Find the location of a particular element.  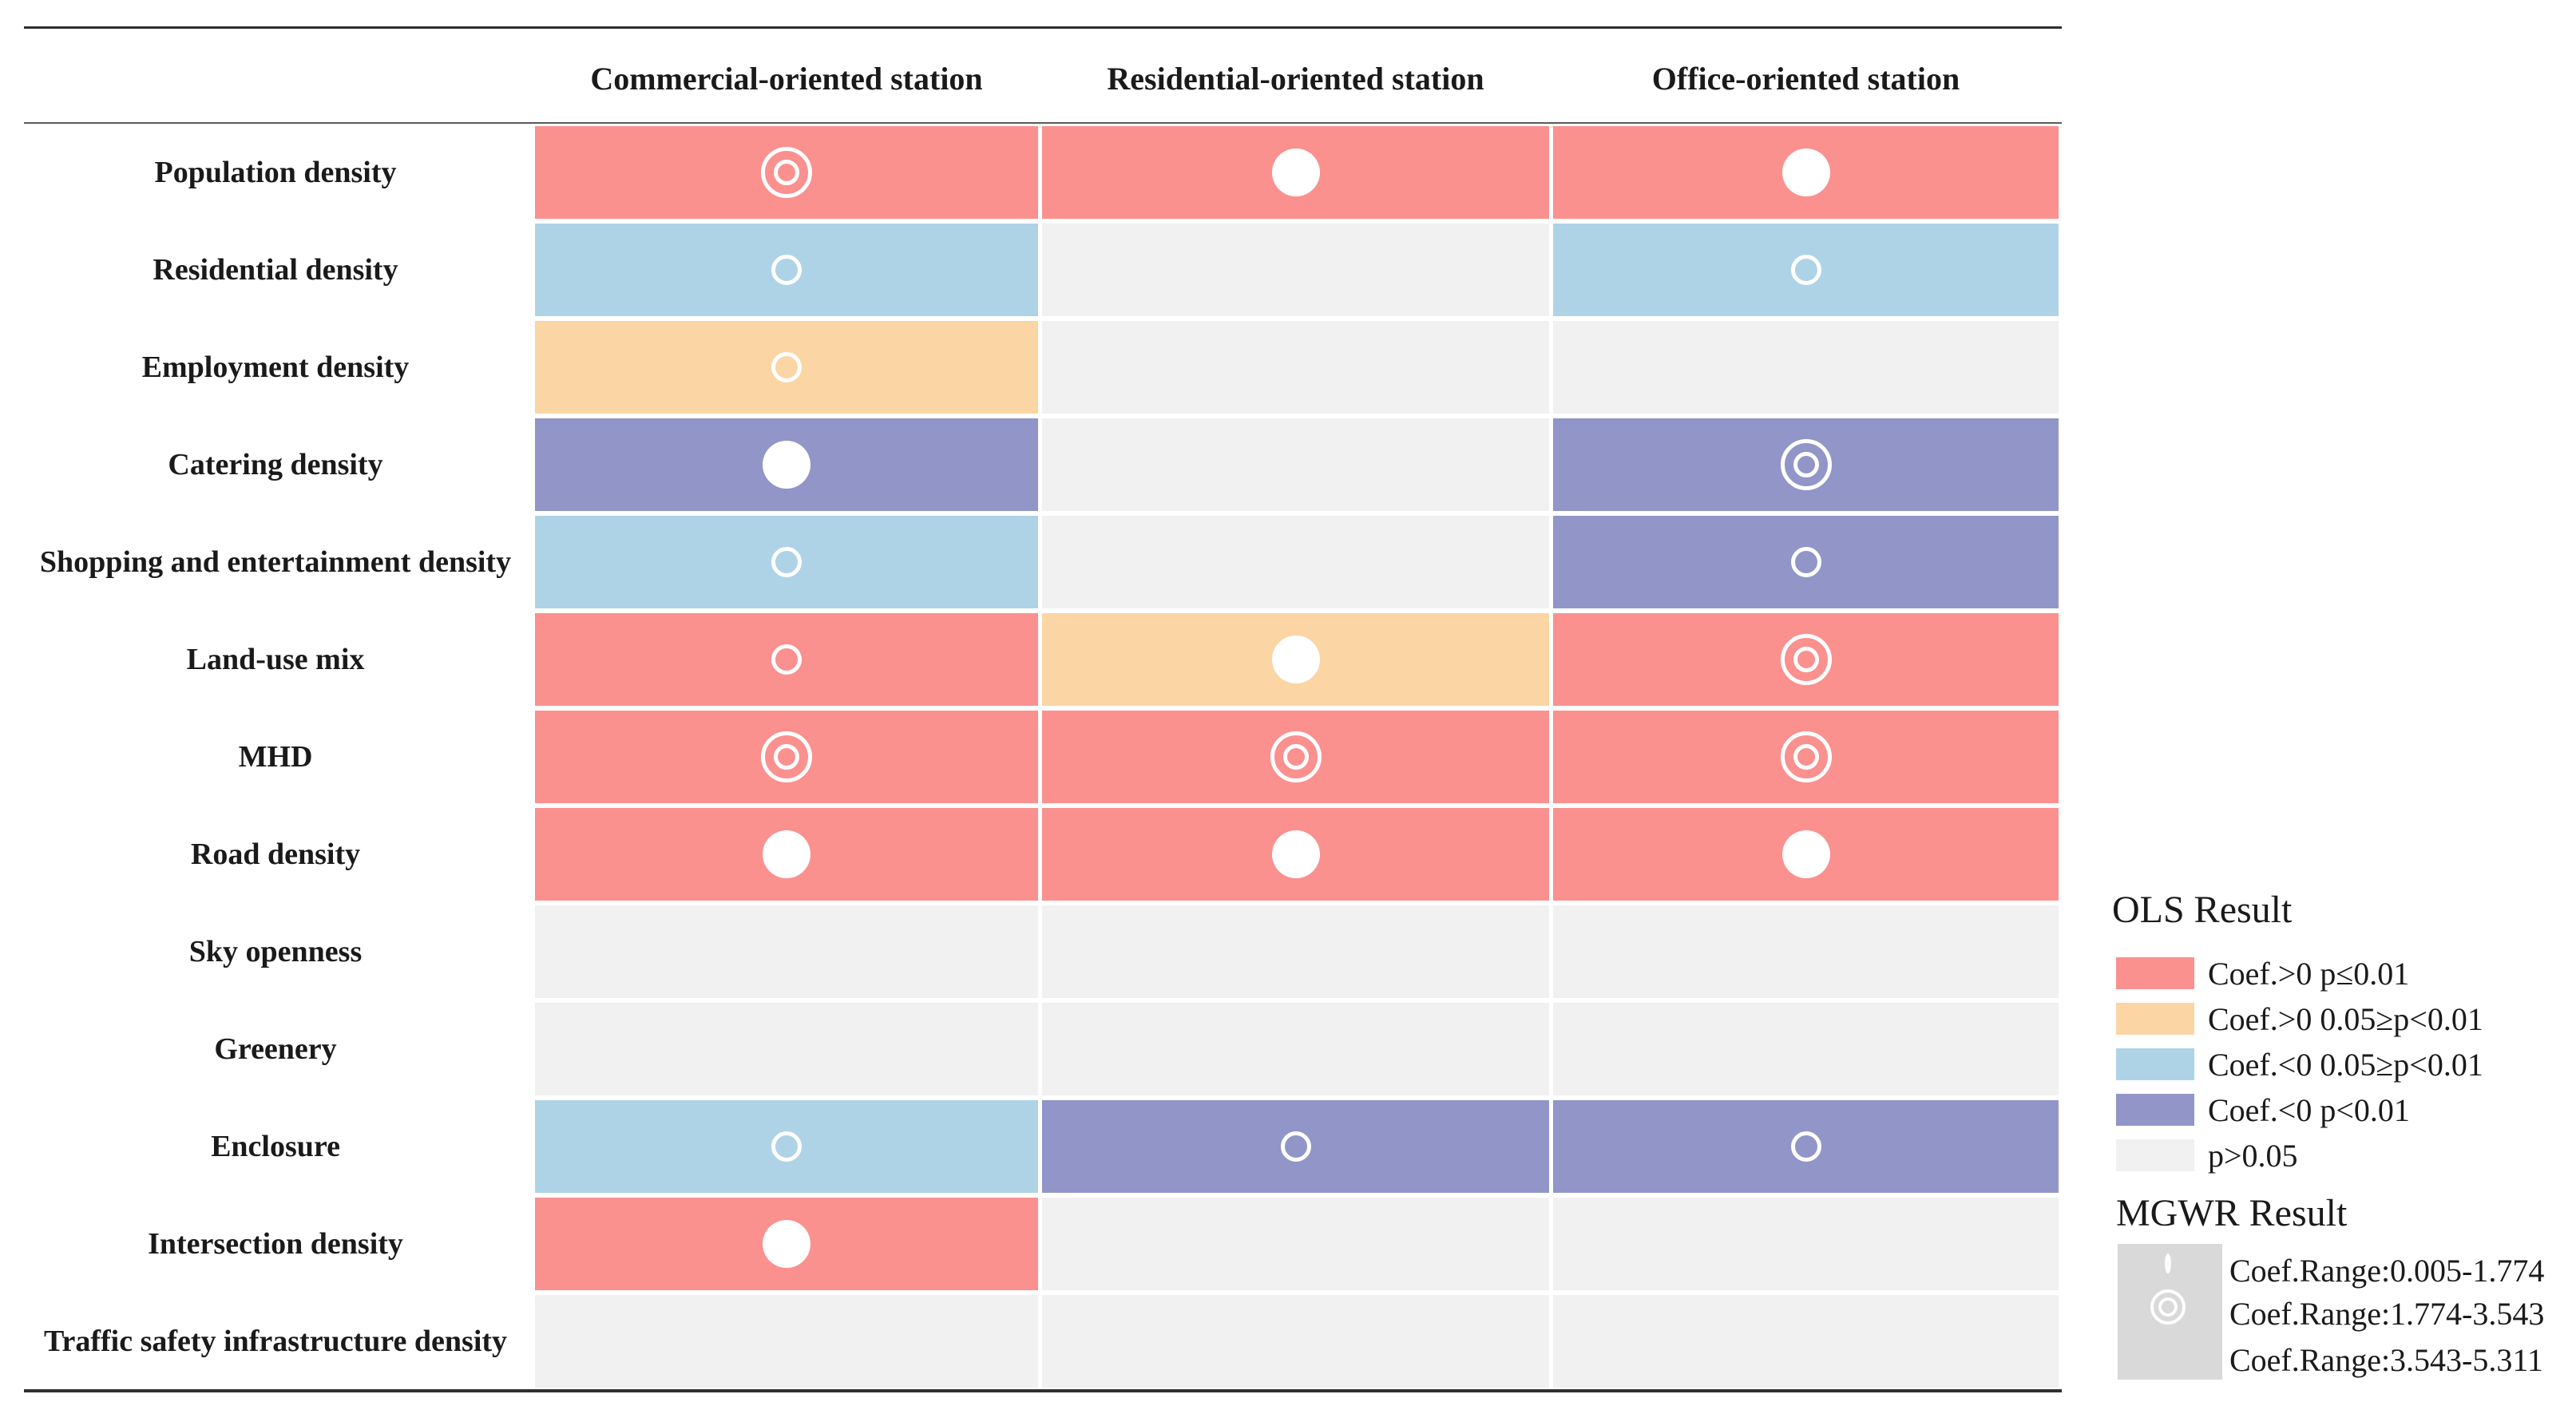

ols-legend-title: OLS Result is located at coordinates (2202, 910).